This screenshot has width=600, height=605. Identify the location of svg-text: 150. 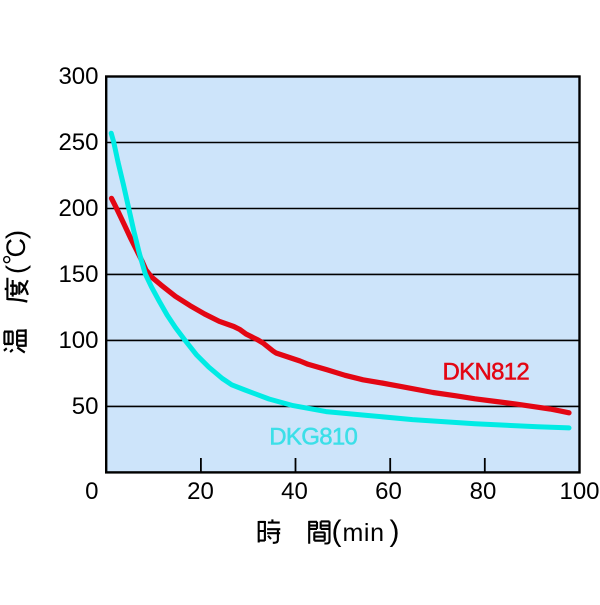
(78, 274).